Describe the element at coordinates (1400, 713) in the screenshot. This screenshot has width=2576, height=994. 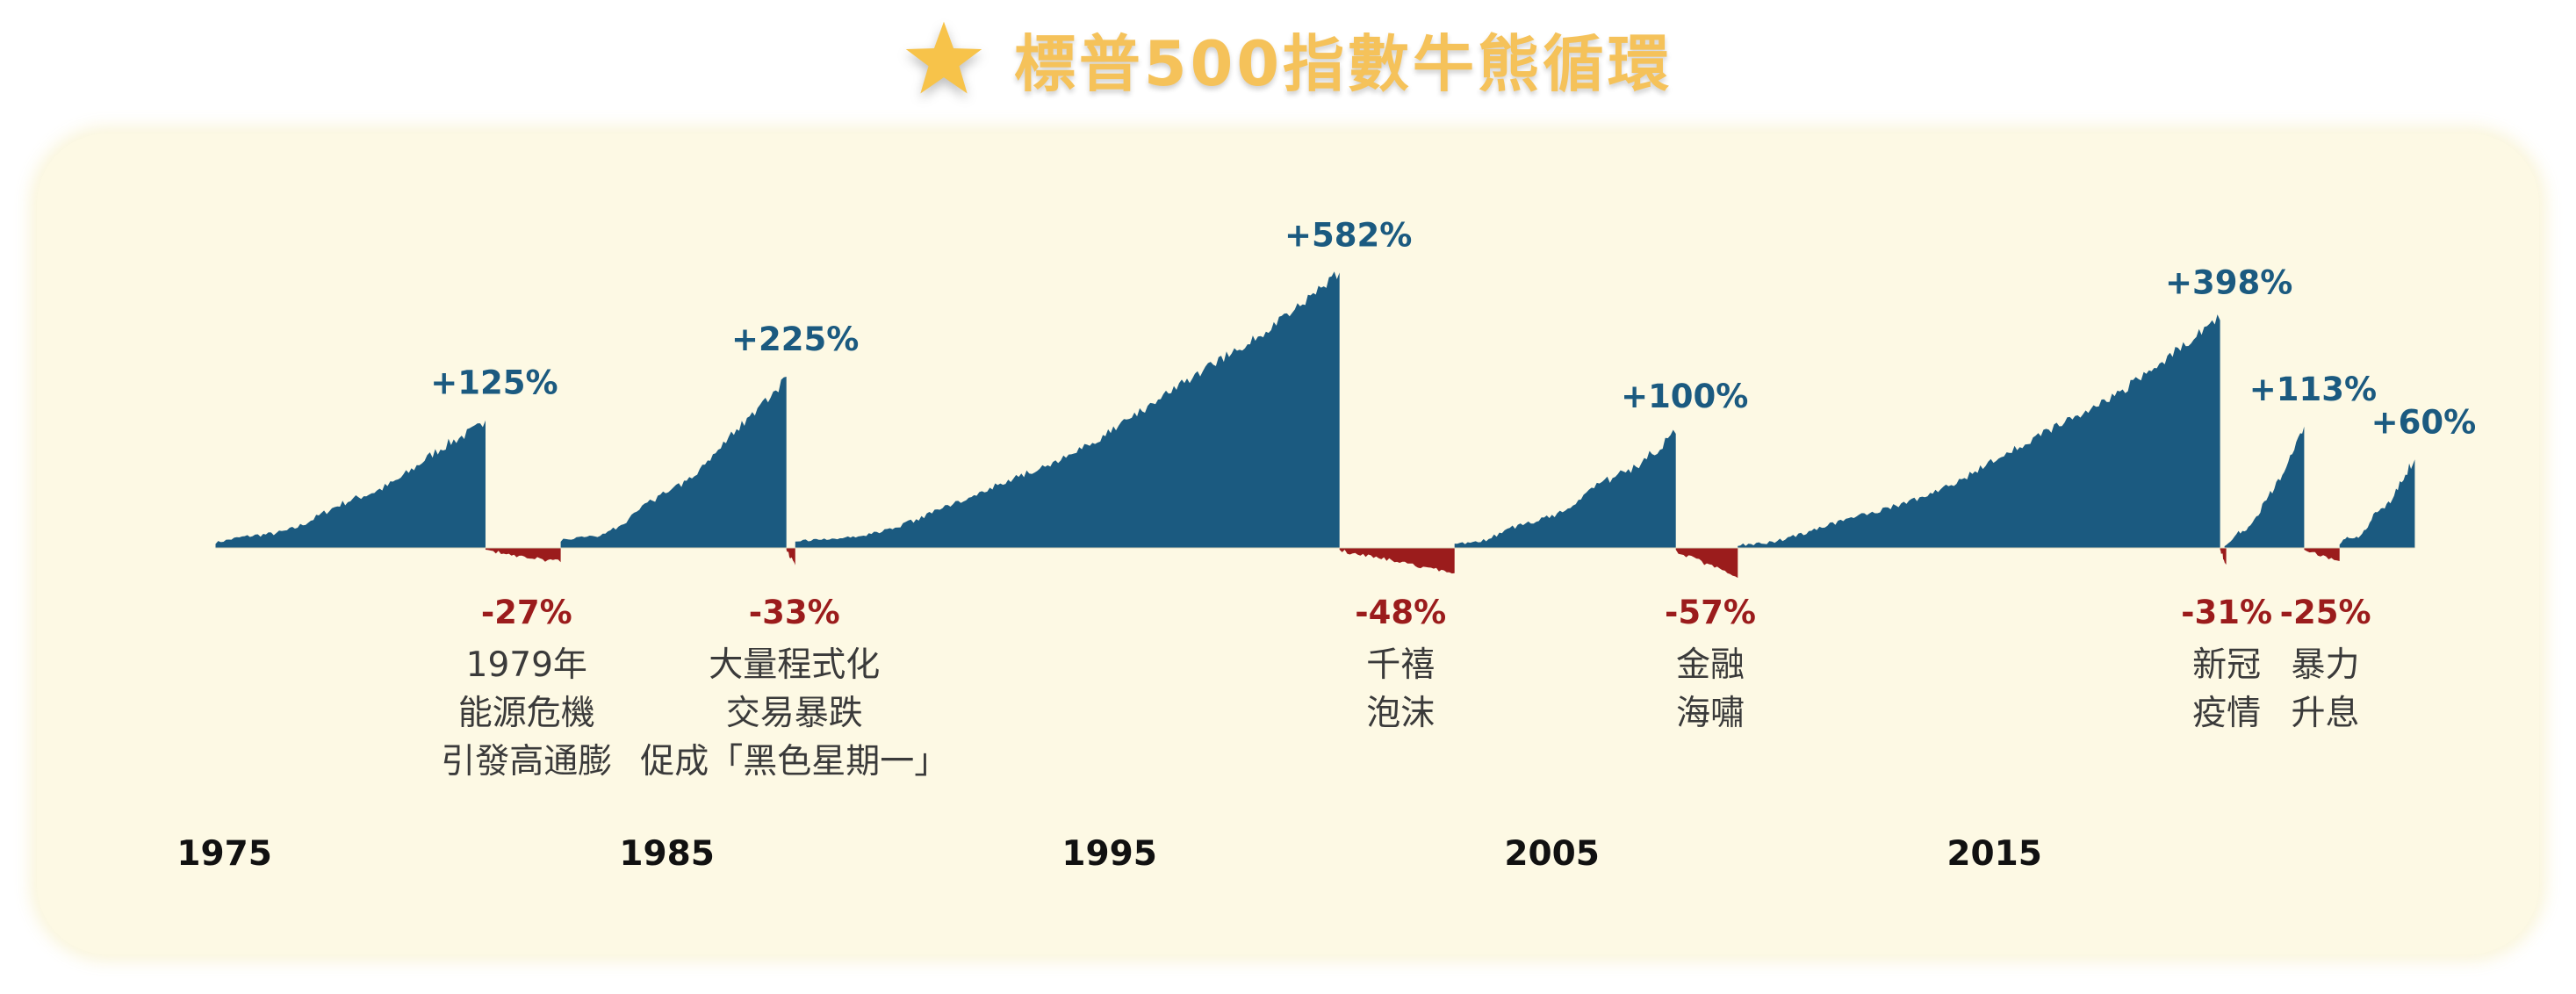
I see `bear-event-3-line-2: 泡沫` at that location.